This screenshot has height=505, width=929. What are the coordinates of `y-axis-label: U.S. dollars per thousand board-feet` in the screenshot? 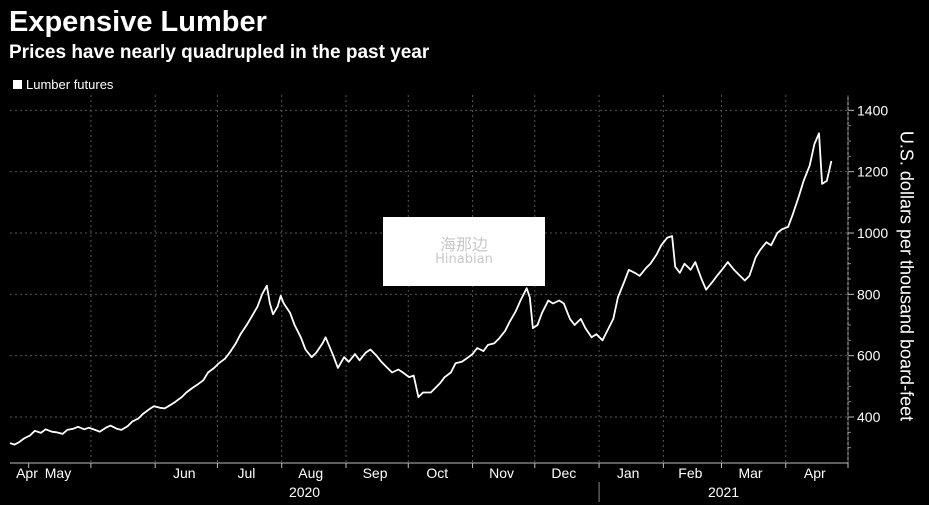 It's located at (906, 276).